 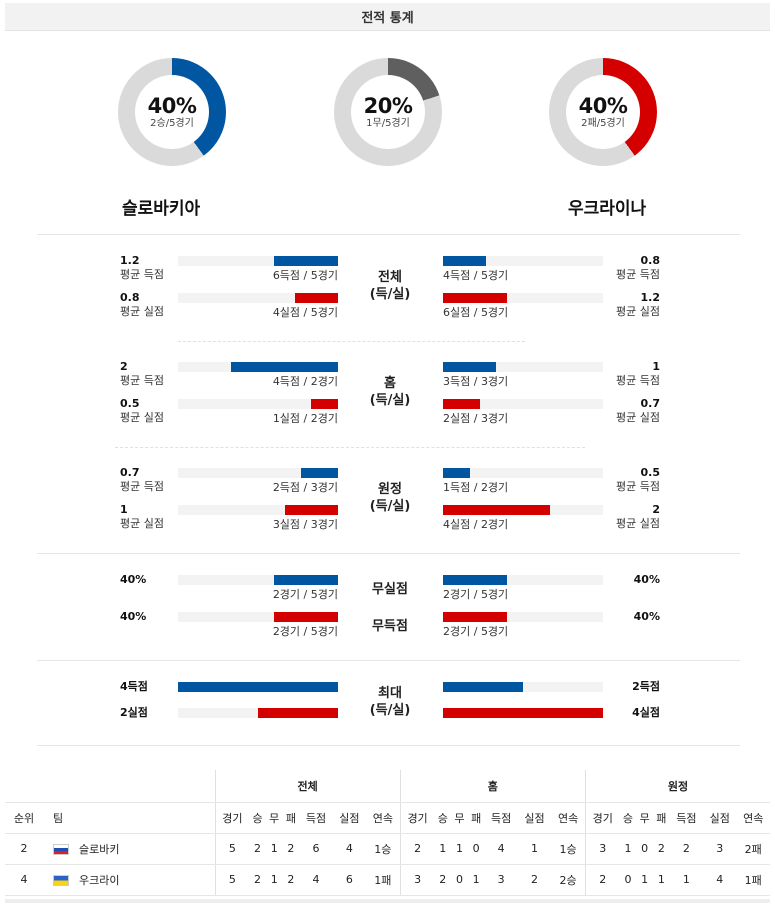 I want to click on team-name: 슬로바키, so click(x=99, y=849).